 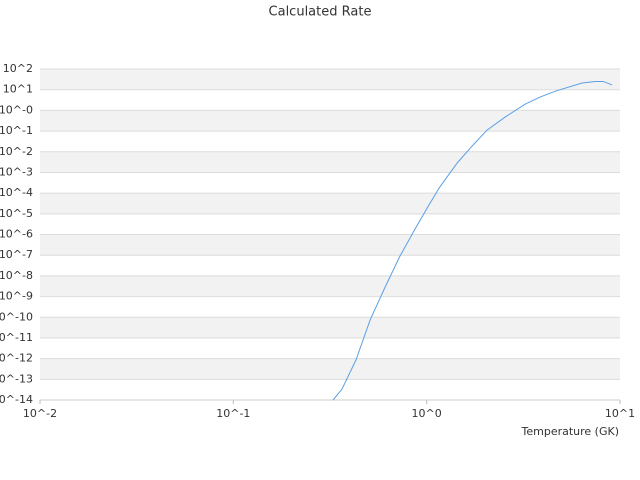 I want to click on y-tick-label: 10^-1, so click(x=16, y=130).